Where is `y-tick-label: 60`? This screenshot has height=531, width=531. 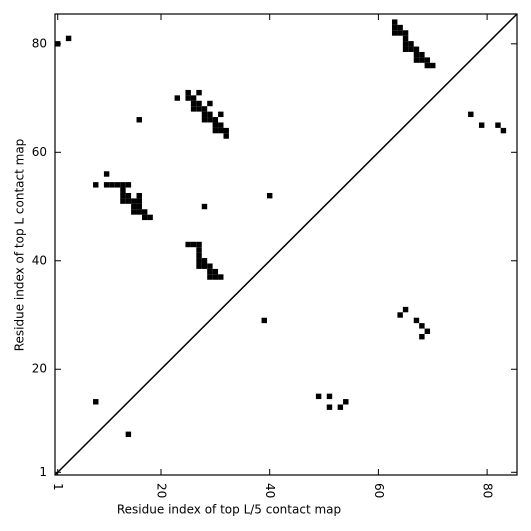
y-tick-label: 60 is located at coordinates (39, 152).